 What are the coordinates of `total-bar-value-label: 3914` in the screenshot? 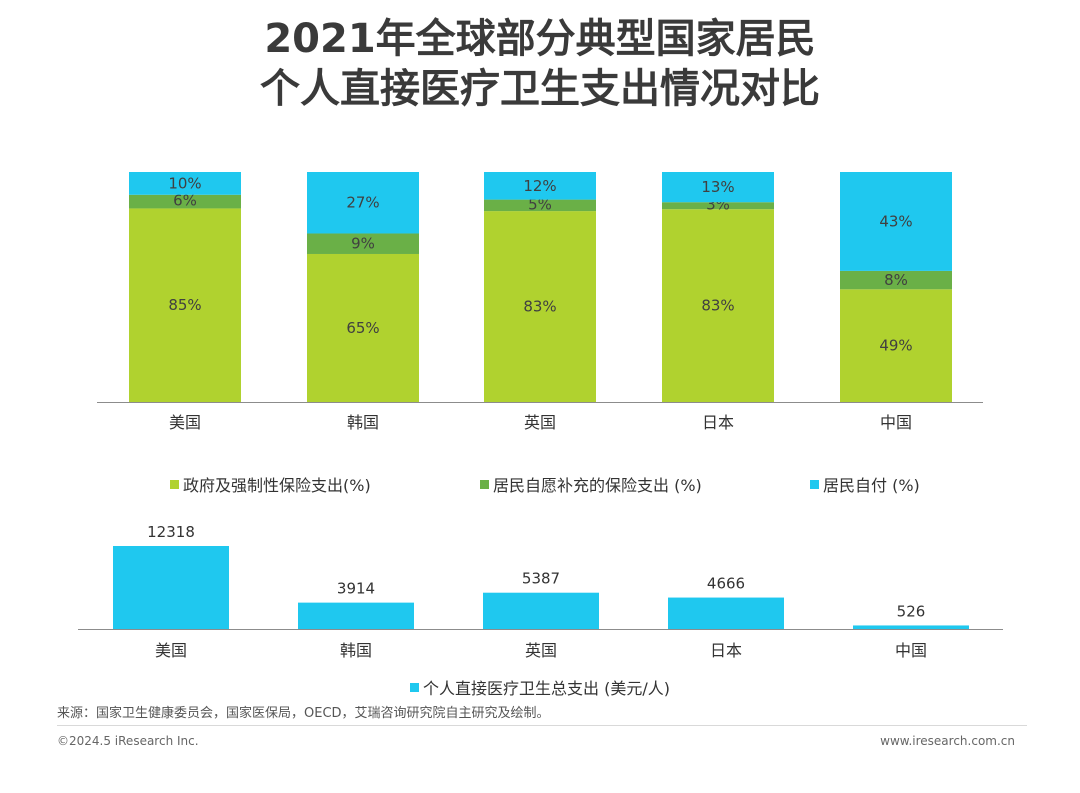 It's located at (356, 589).